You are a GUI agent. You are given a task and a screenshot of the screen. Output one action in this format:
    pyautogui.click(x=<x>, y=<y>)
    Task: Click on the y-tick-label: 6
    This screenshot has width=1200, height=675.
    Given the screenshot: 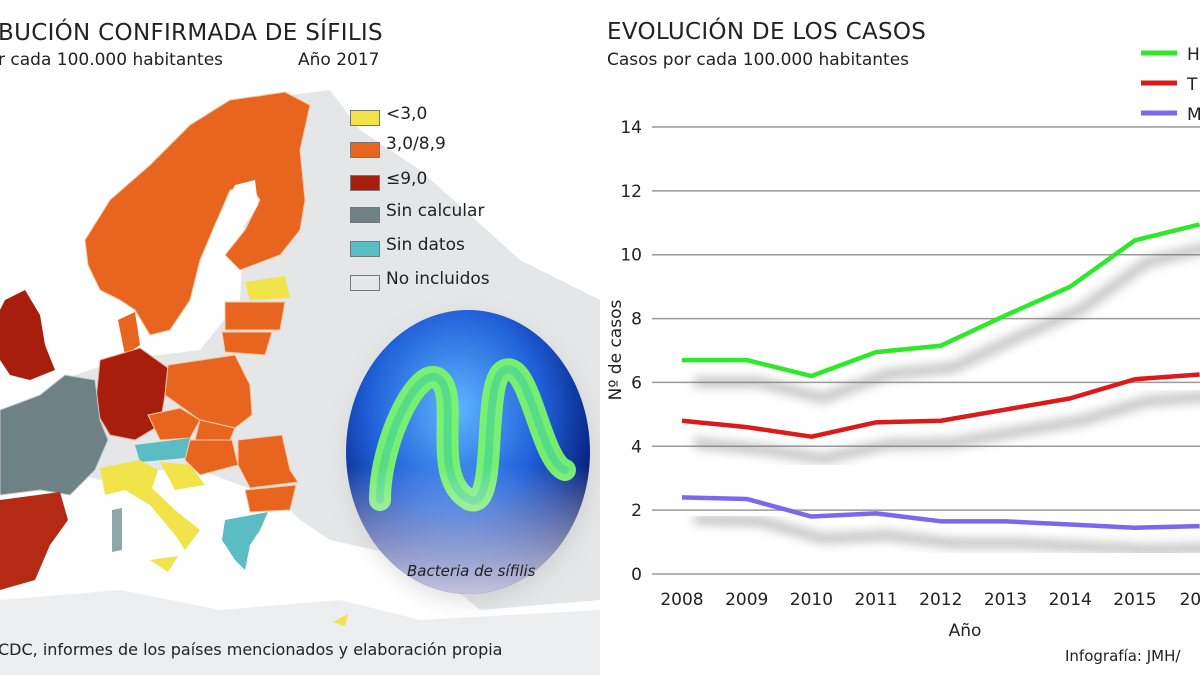 What is the action you would take?
    pyautogui.click(x=636, y=383)
    